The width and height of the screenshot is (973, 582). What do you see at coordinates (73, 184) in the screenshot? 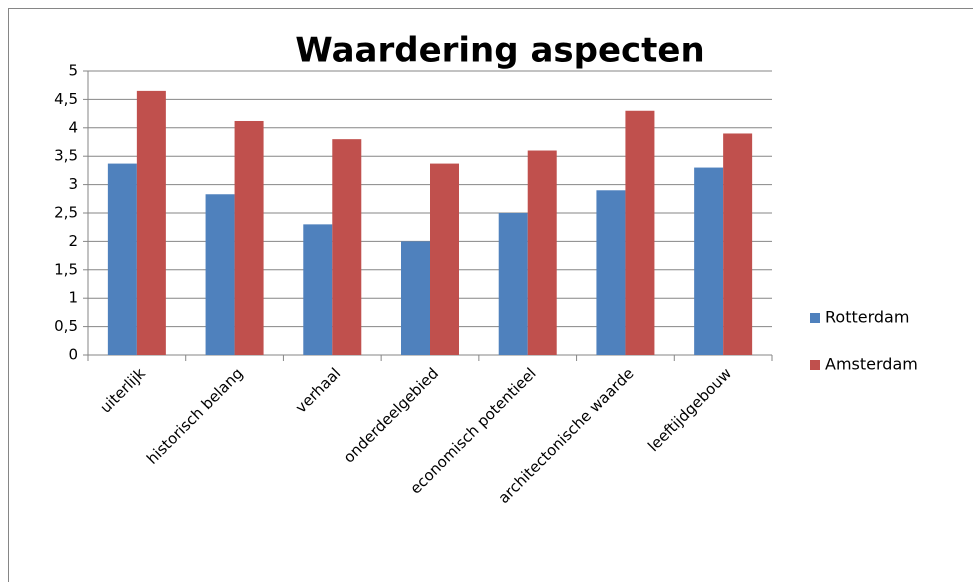
I see `y-tick-label: 3` at bounding box center [73, 184].